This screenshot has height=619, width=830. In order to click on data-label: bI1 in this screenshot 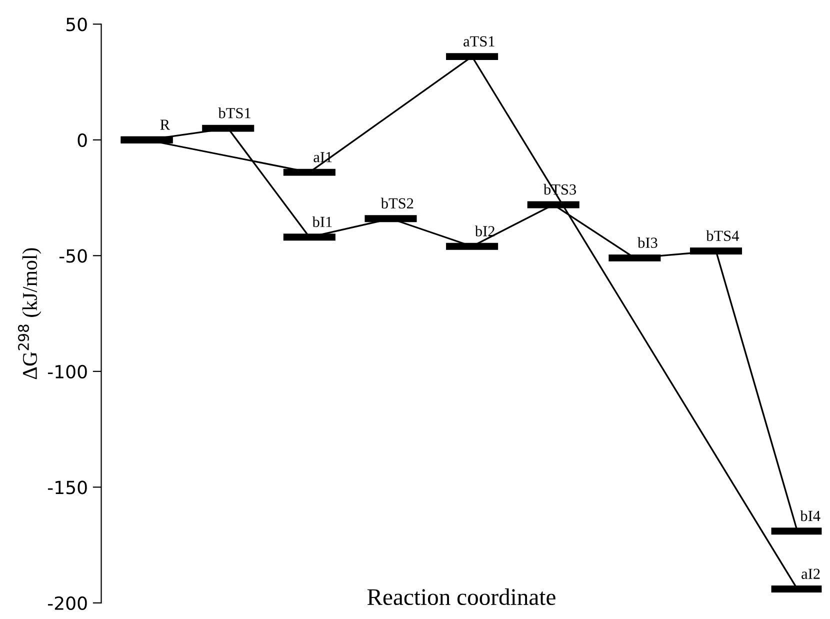, I will do `click(322, 222)`.